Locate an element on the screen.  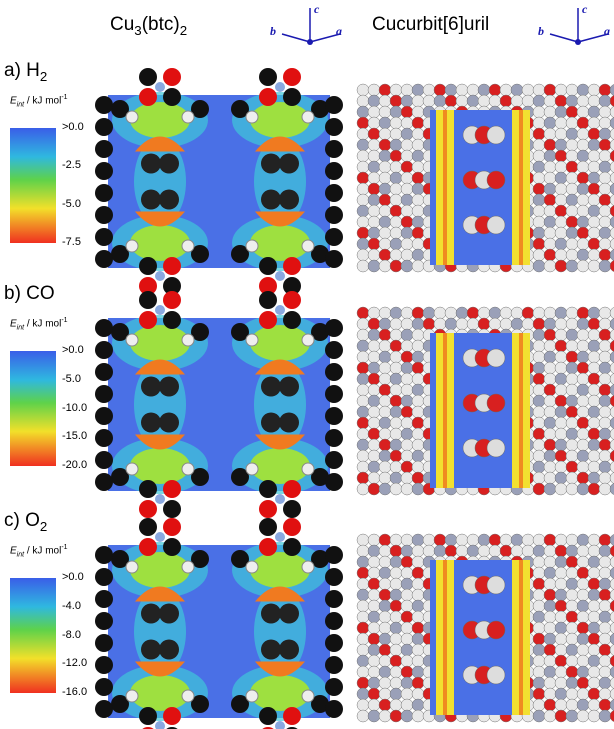
colorbar-tick: -20.0 is located at coordinates (75, 465).